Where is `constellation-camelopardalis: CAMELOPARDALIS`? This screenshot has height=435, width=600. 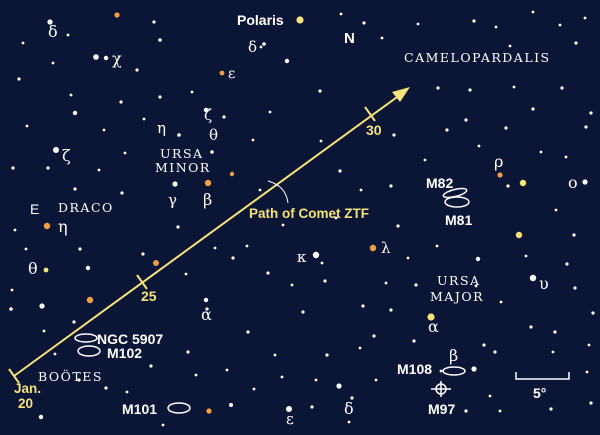
constellation-camelopardalis: CAMELOPARDALIS is located at coordinates (477, 57).